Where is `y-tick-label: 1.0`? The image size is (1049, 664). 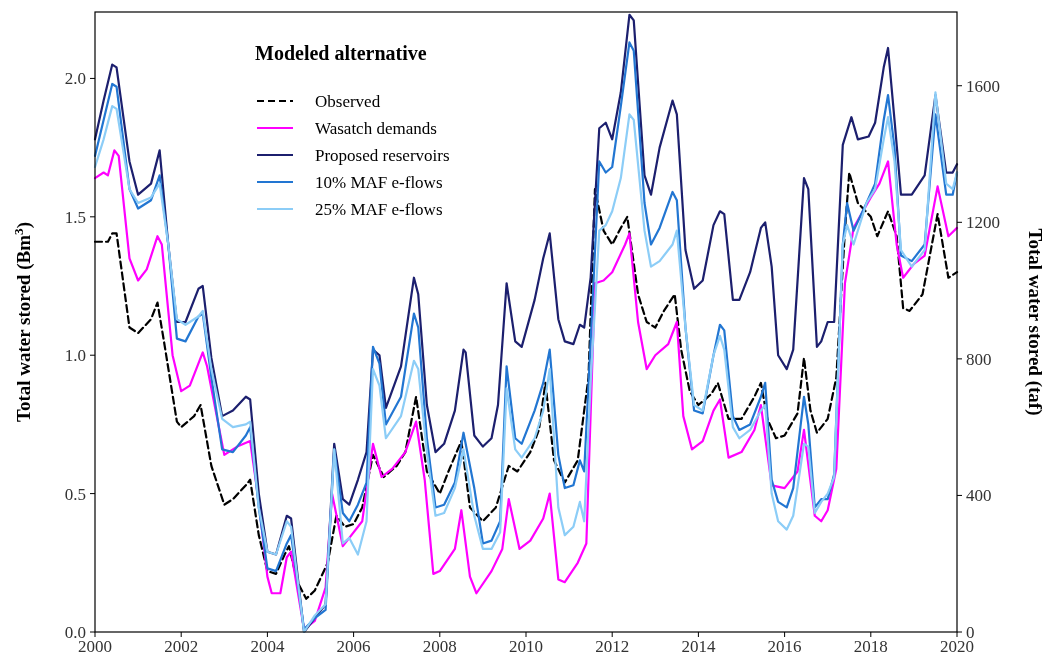 y-tick-label: 1.0 is located at coordinates (75, 356).